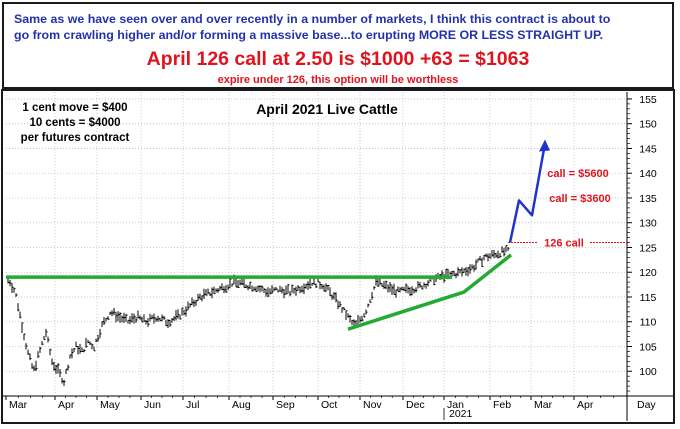  Describe the element at coordinates (564, 244) in the screenshot. I see `strike-label: 126 call` at that location.